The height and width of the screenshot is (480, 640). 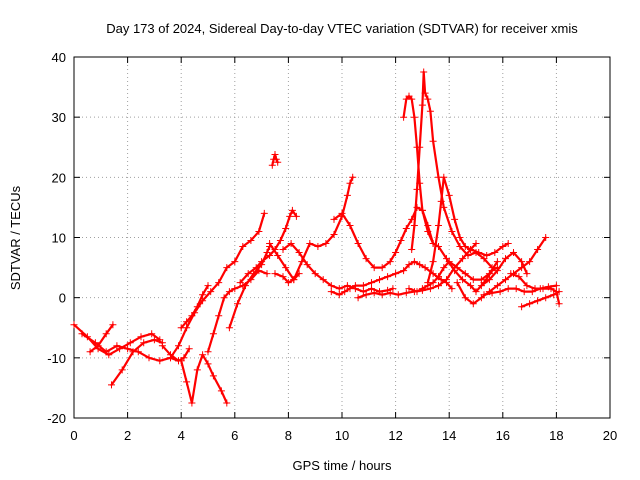 What do you see at coordinates (62, 298) in the screenshot?
I see `y-tick-label: 0` at bounding box center [62, 298].